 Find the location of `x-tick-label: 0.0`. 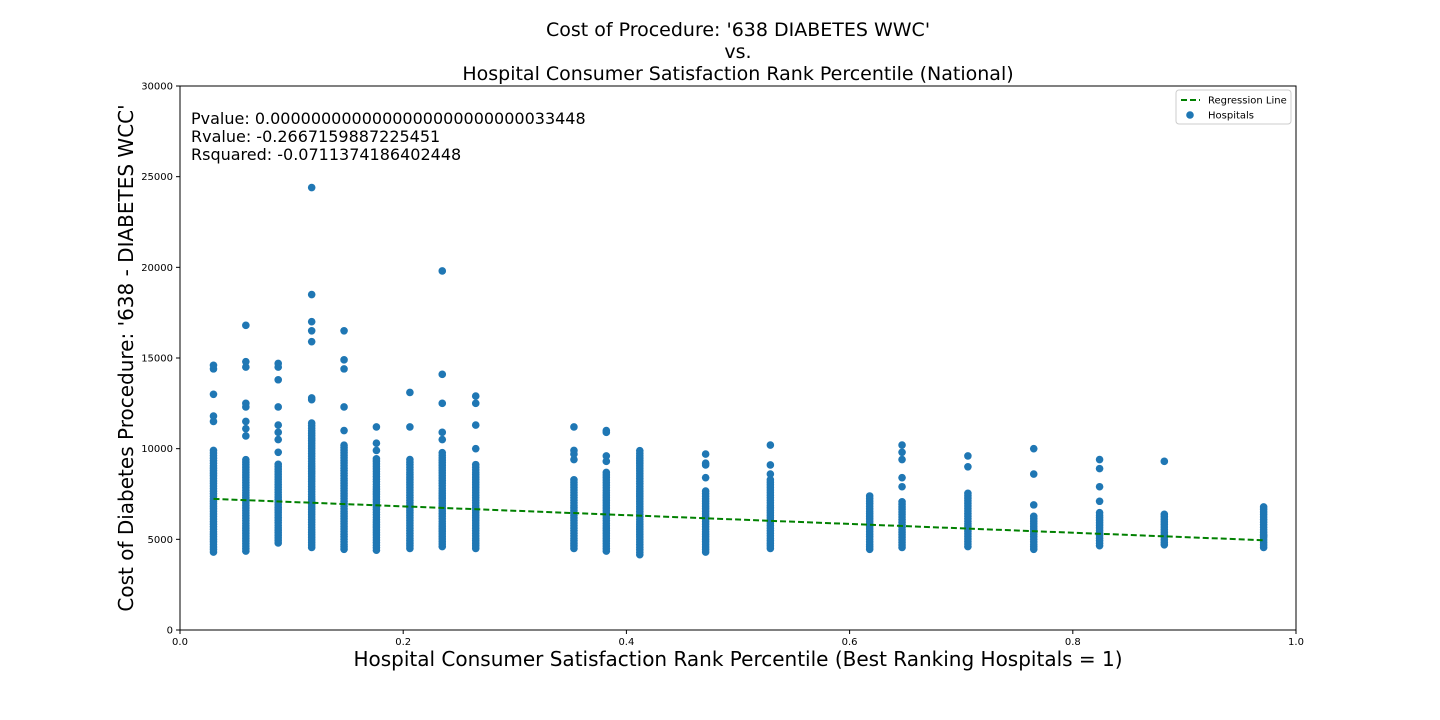

x-tick-label: 0.0 is located at coordinates (180, 642).